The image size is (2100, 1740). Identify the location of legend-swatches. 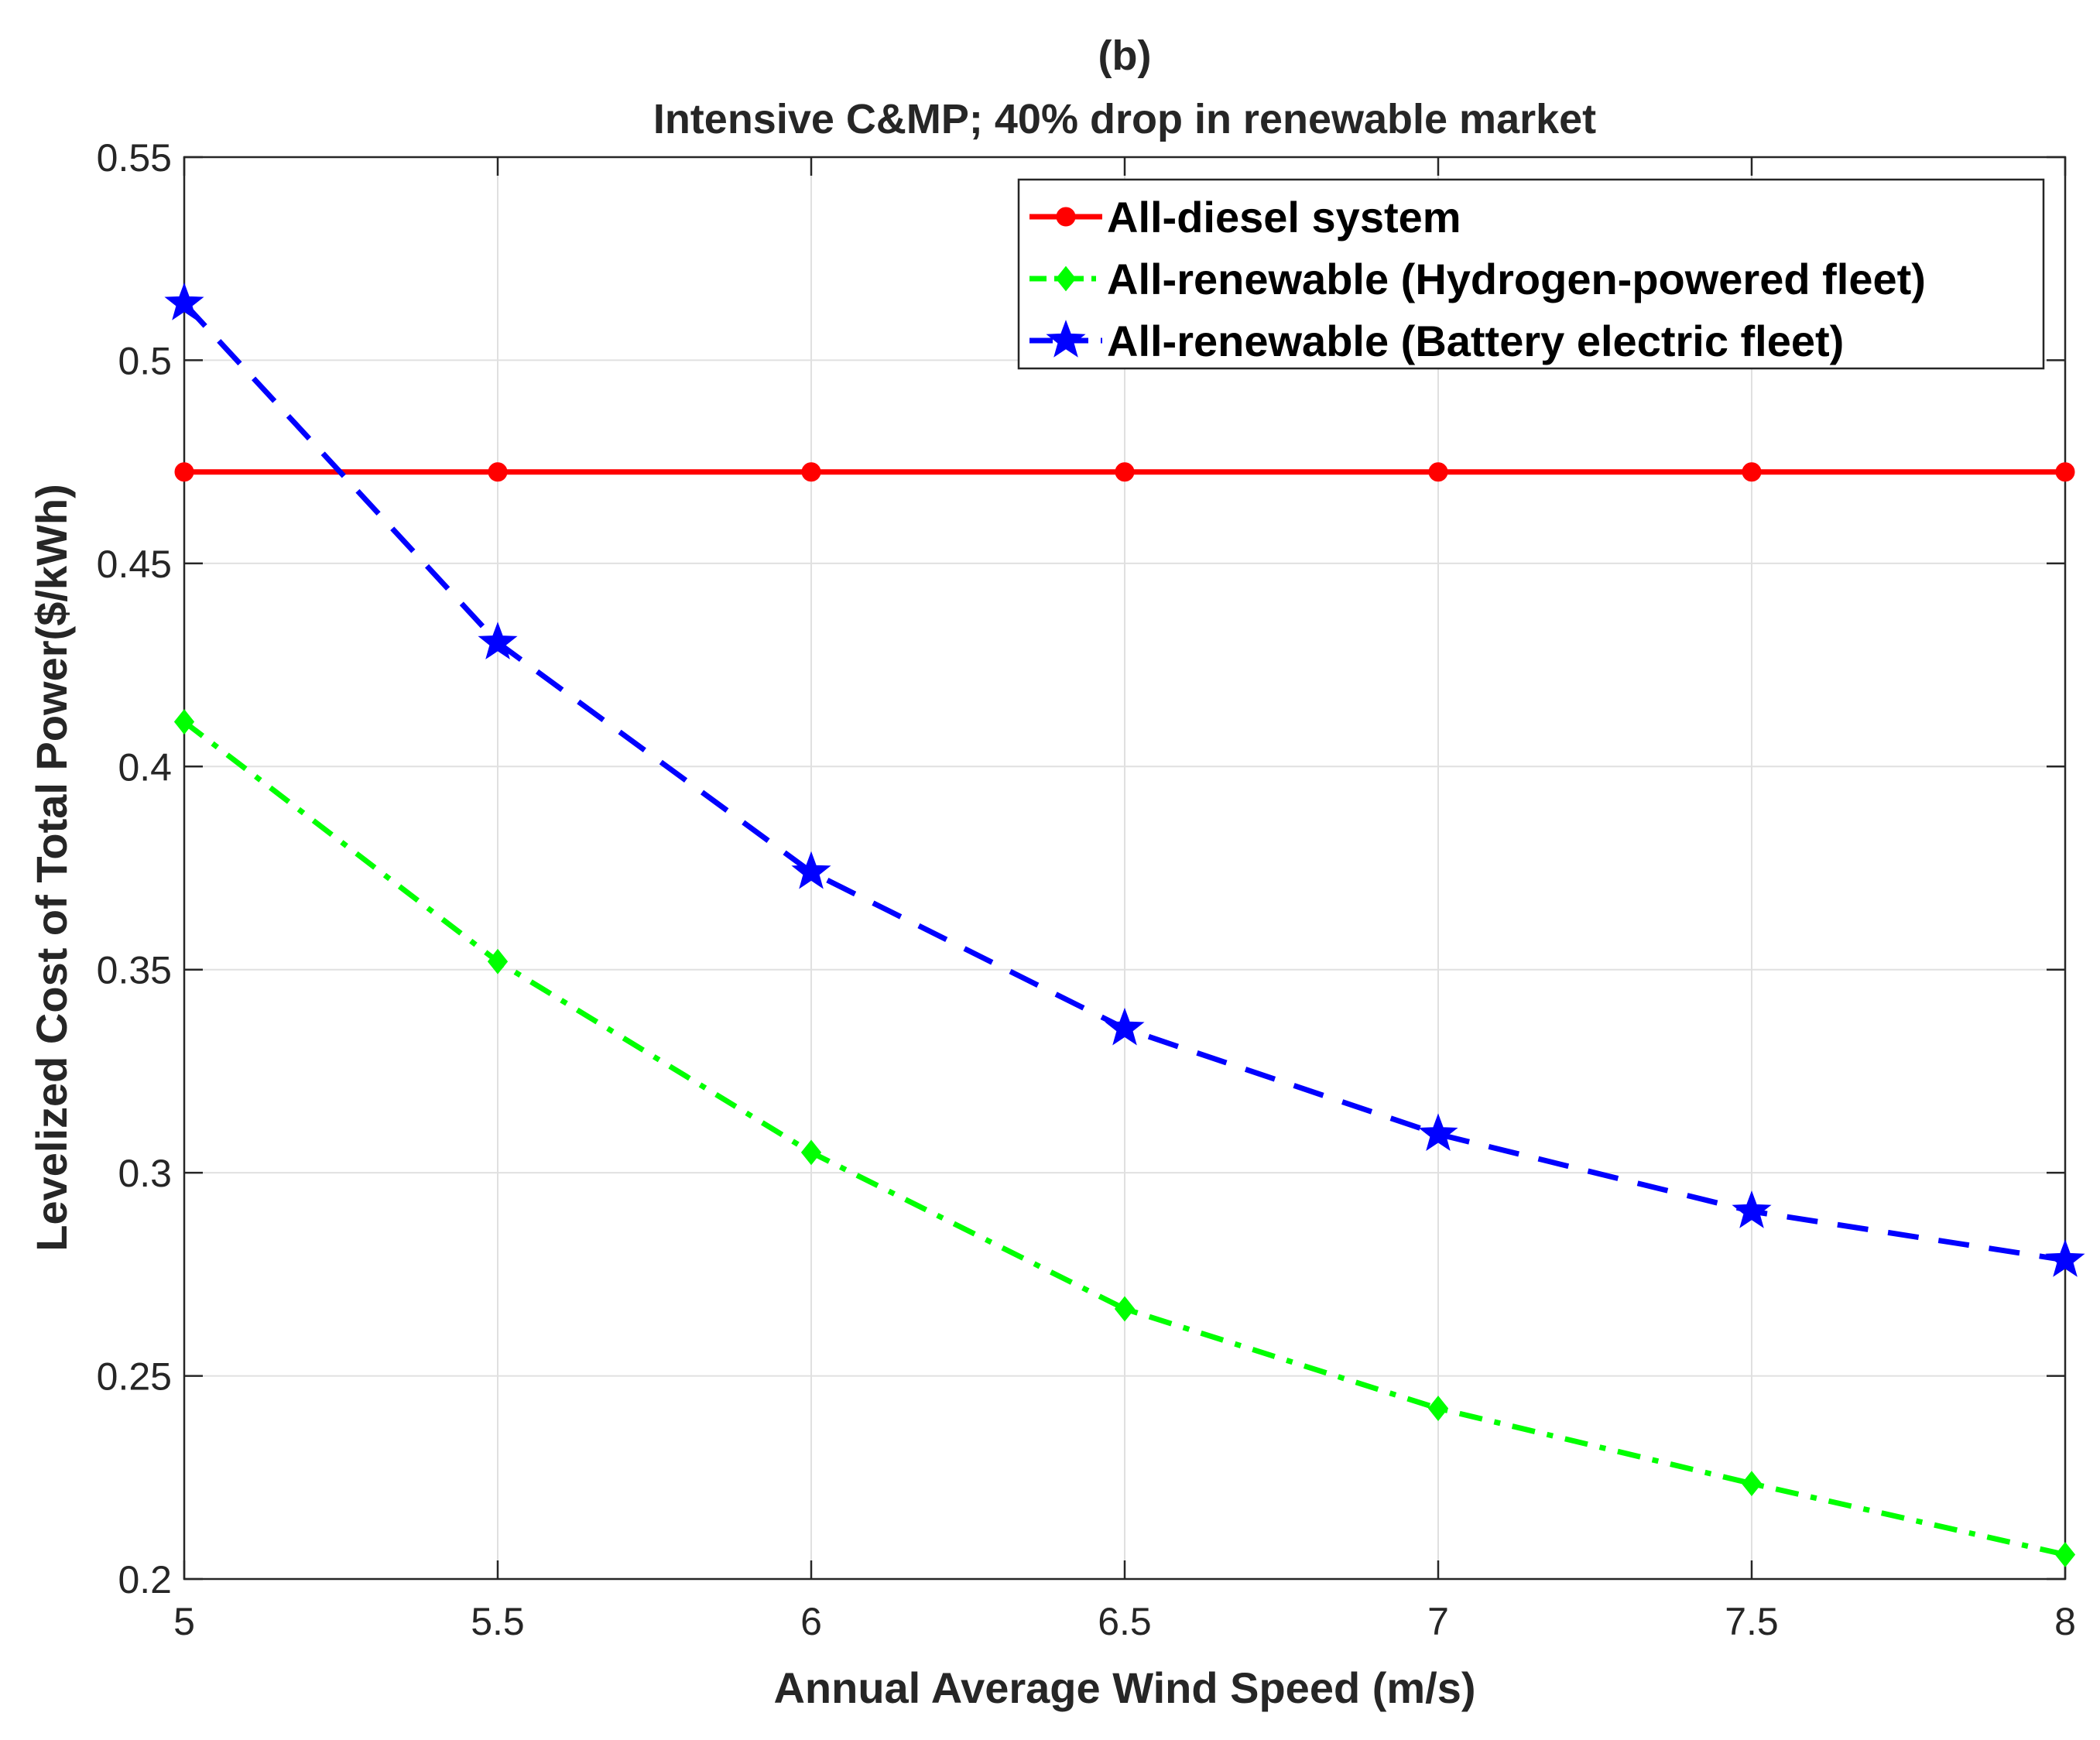
(1065, 282).